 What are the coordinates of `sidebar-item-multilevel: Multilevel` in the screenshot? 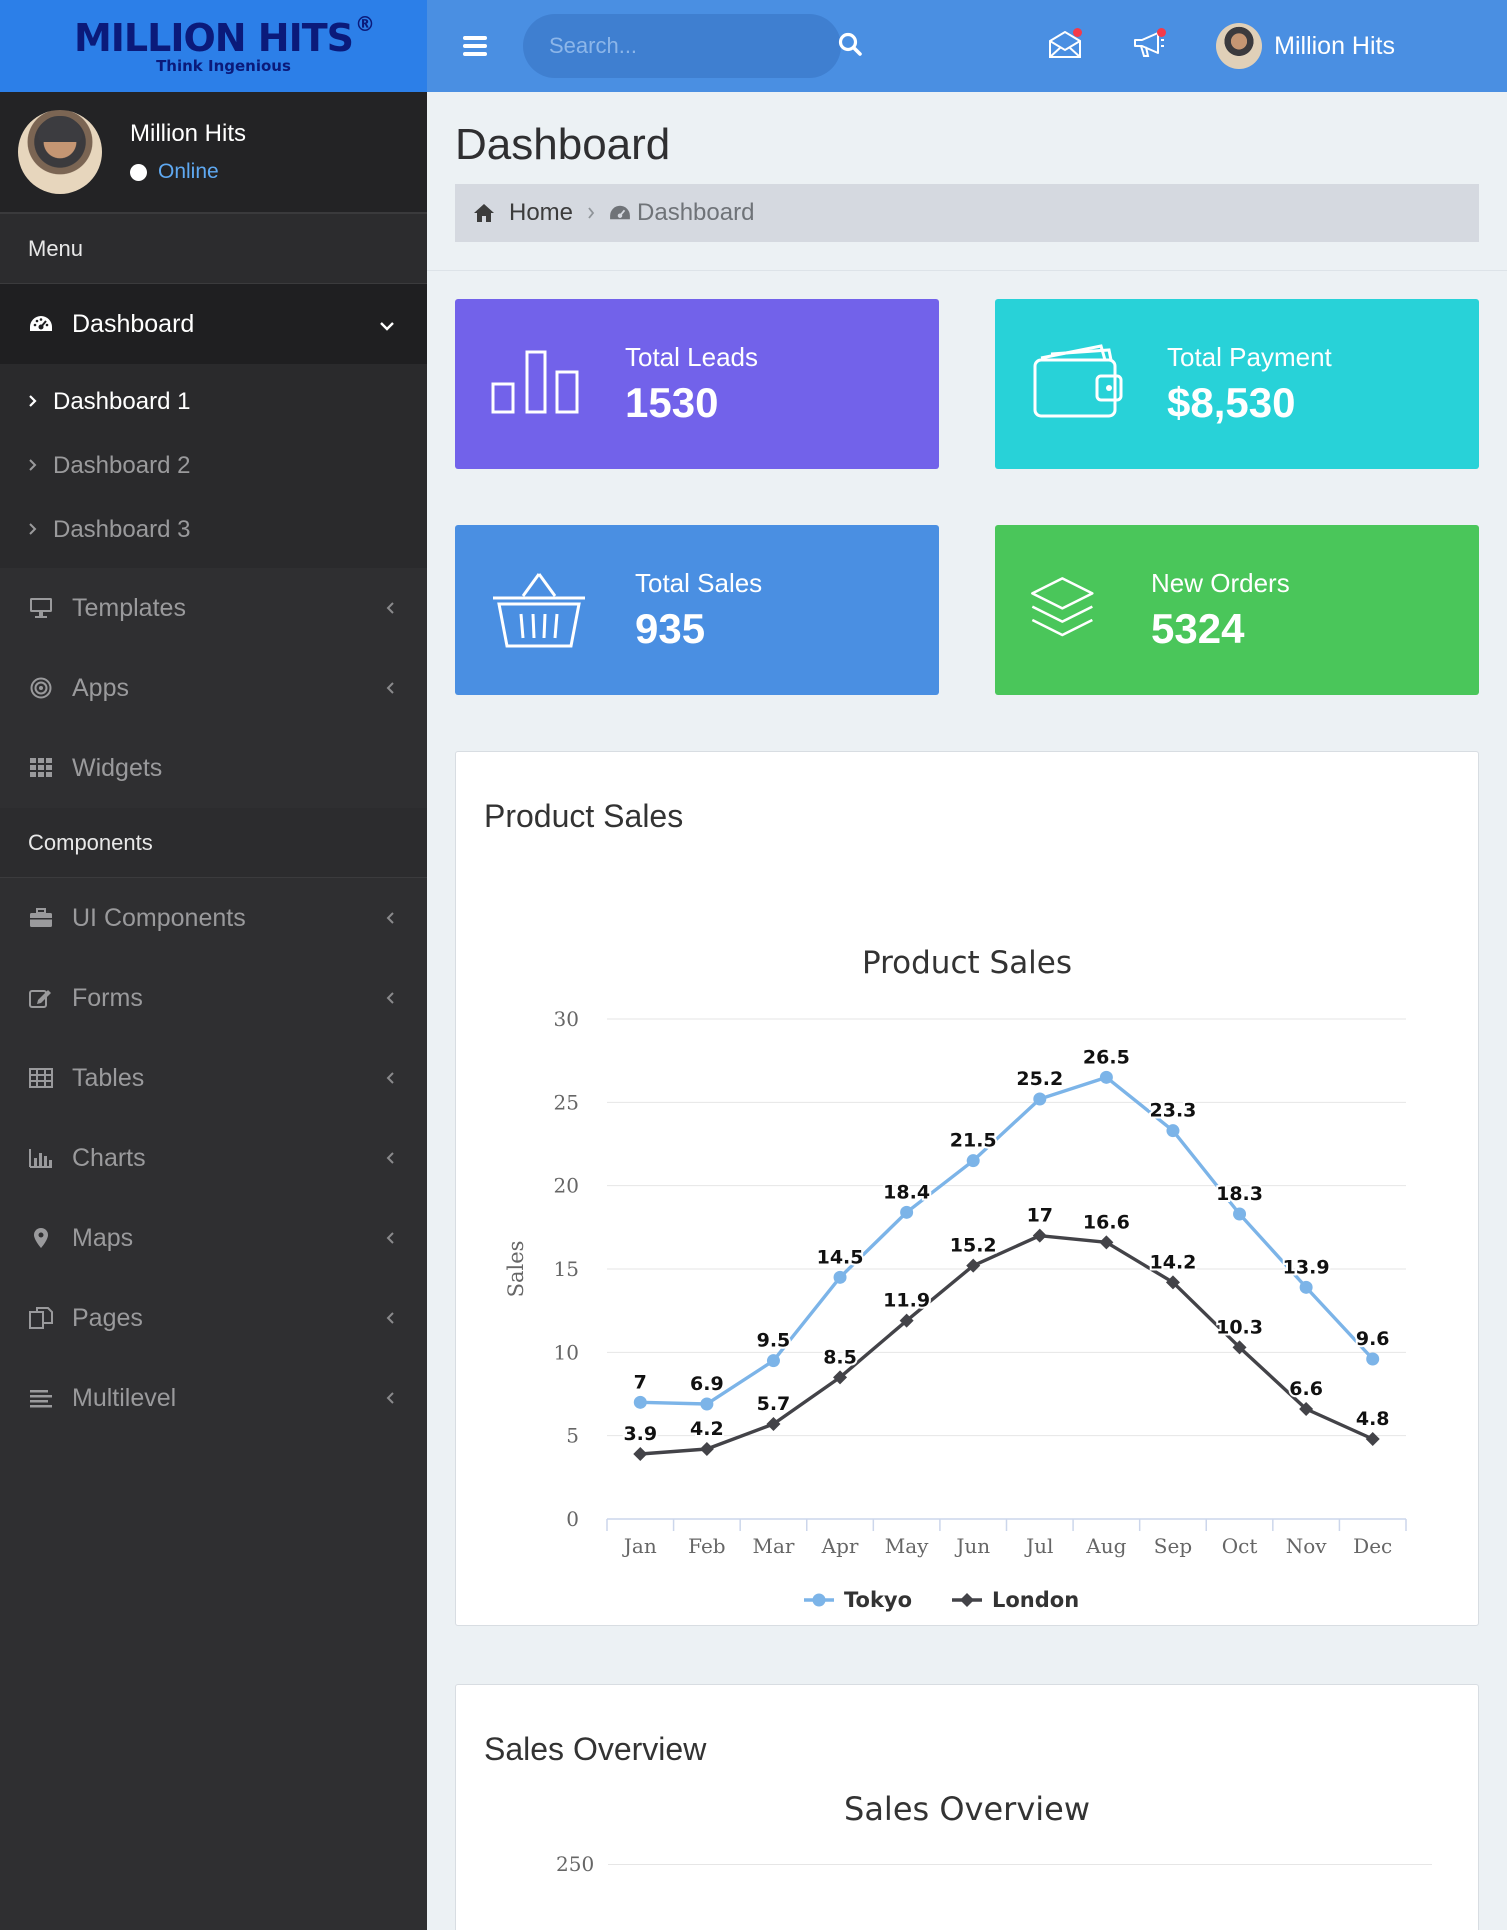 It's located at (213, 1398).